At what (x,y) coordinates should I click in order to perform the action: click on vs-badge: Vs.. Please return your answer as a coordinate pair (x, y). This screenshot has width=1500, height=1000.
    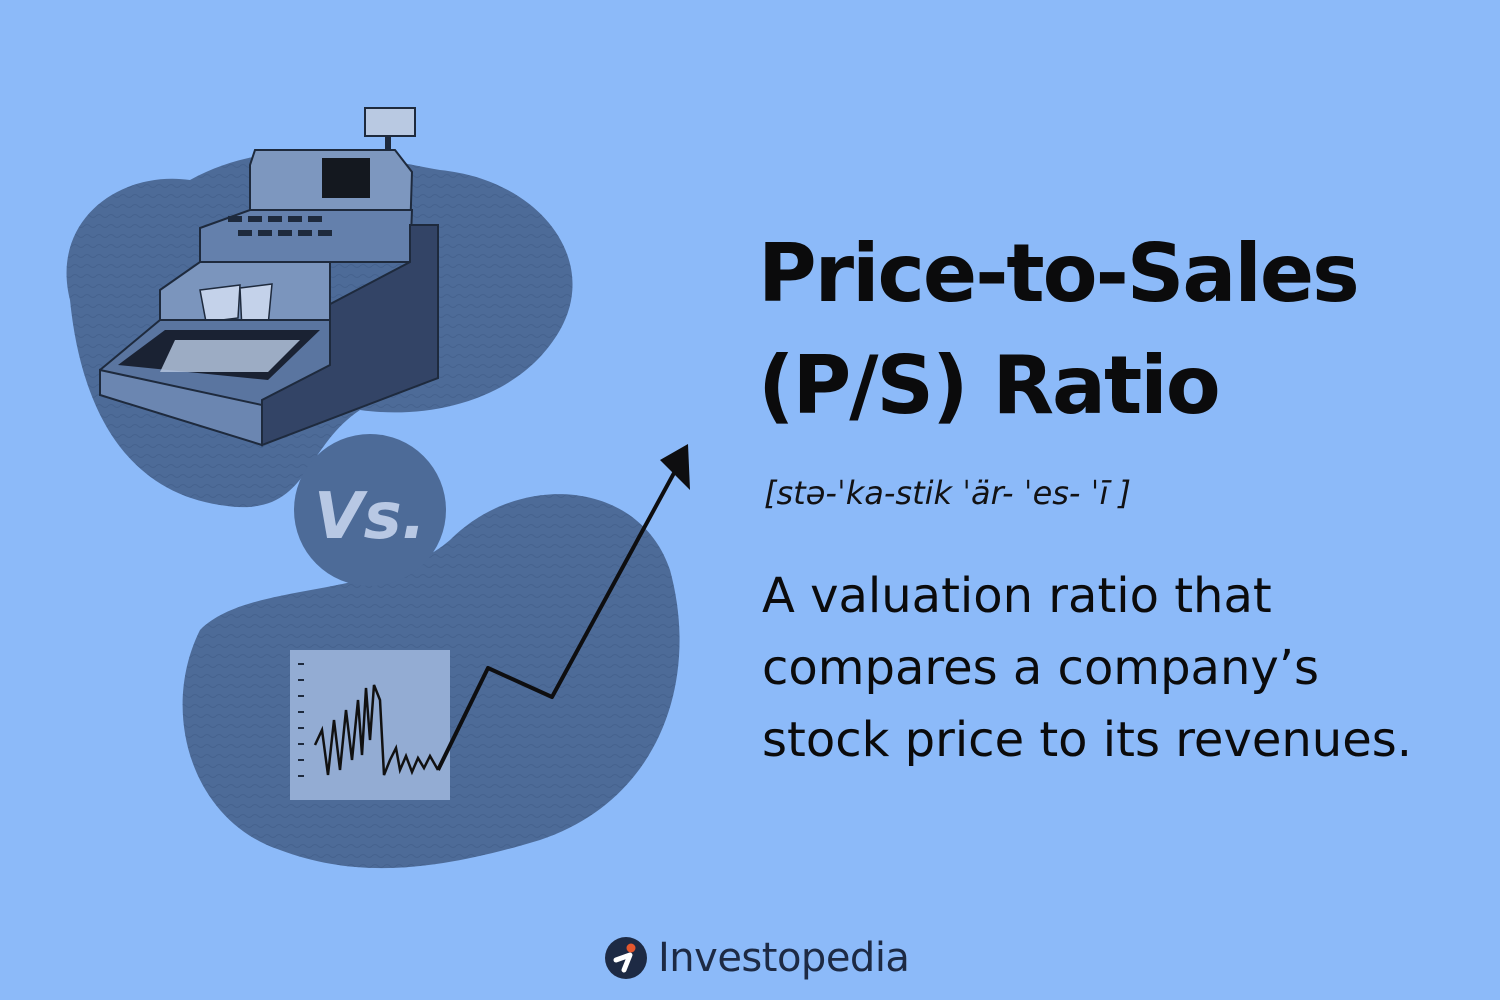
    Looking at the image, I should click on (370, 510).